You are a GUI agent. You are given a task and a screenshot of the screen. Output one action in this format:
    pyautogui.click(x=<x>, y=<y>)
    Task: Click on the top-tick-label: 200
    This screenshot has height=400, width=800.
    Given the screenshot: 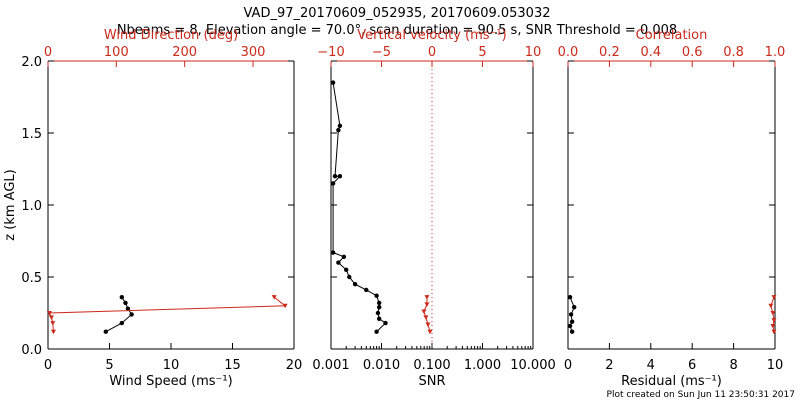 What is the action you would take?
    pyautogui.click(x=184, y=52)
    